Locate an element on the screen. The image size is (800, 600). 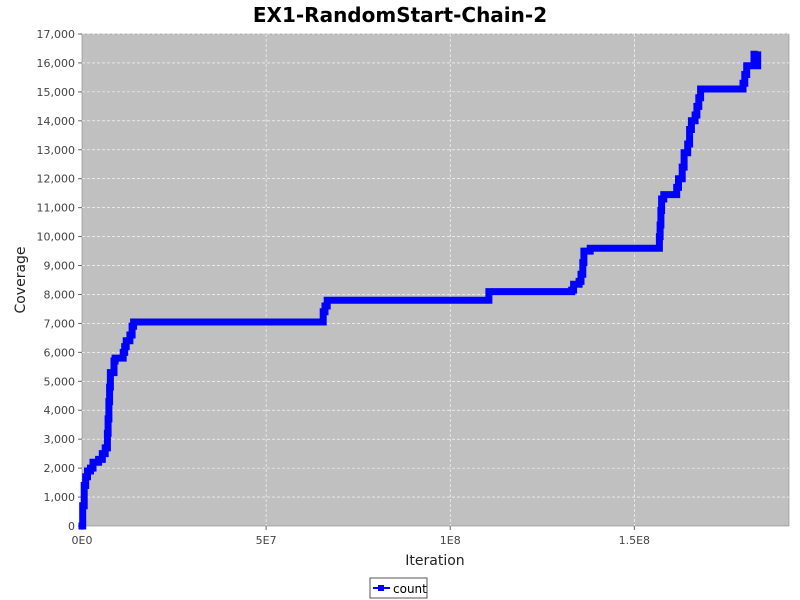
y-tick-label: 0 is located at coordinates (71, 526).